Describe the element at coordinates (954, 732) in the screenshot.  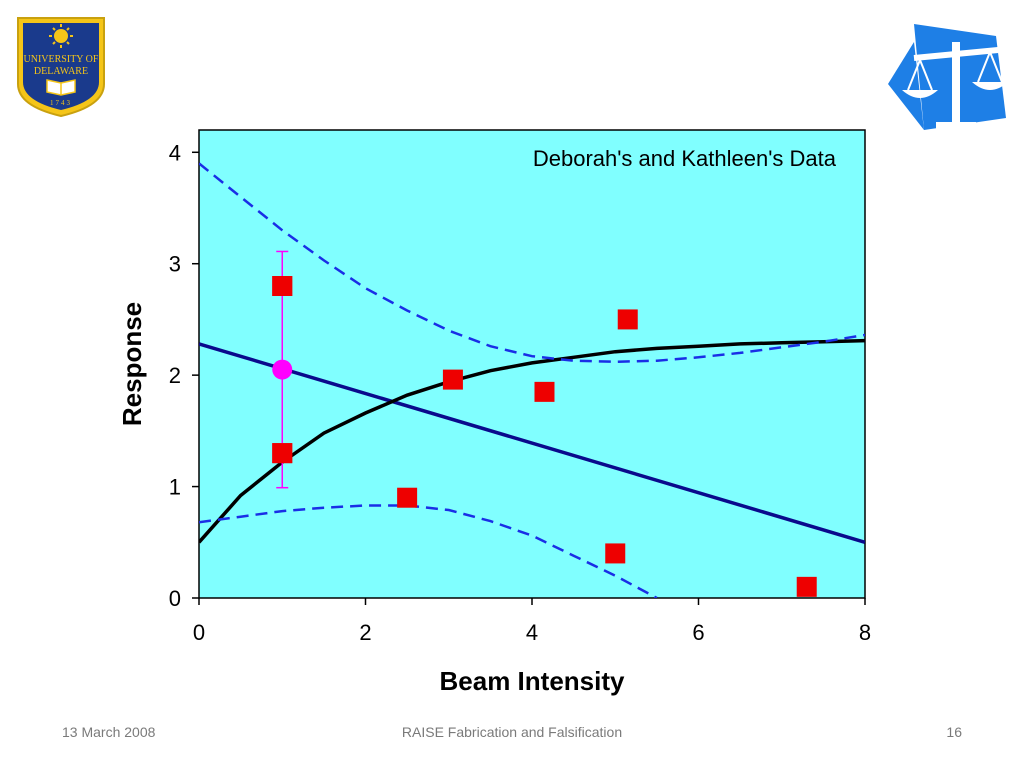
I see `footer-page-number: 16` at that location.